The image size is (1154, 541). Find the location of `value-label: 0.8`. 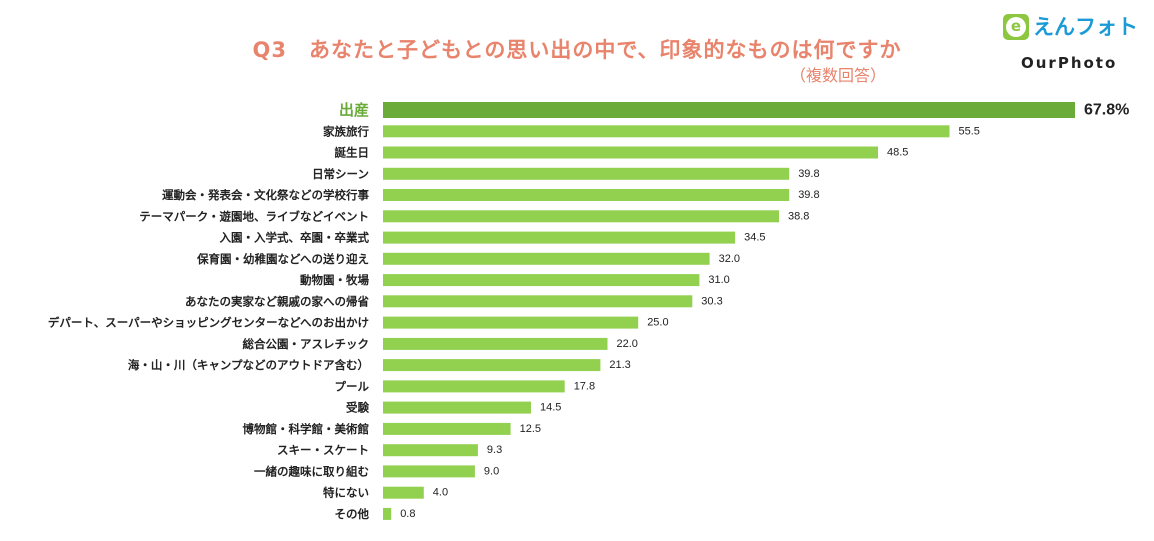

value-label: 0.8 is located at coordinates (407, 514).